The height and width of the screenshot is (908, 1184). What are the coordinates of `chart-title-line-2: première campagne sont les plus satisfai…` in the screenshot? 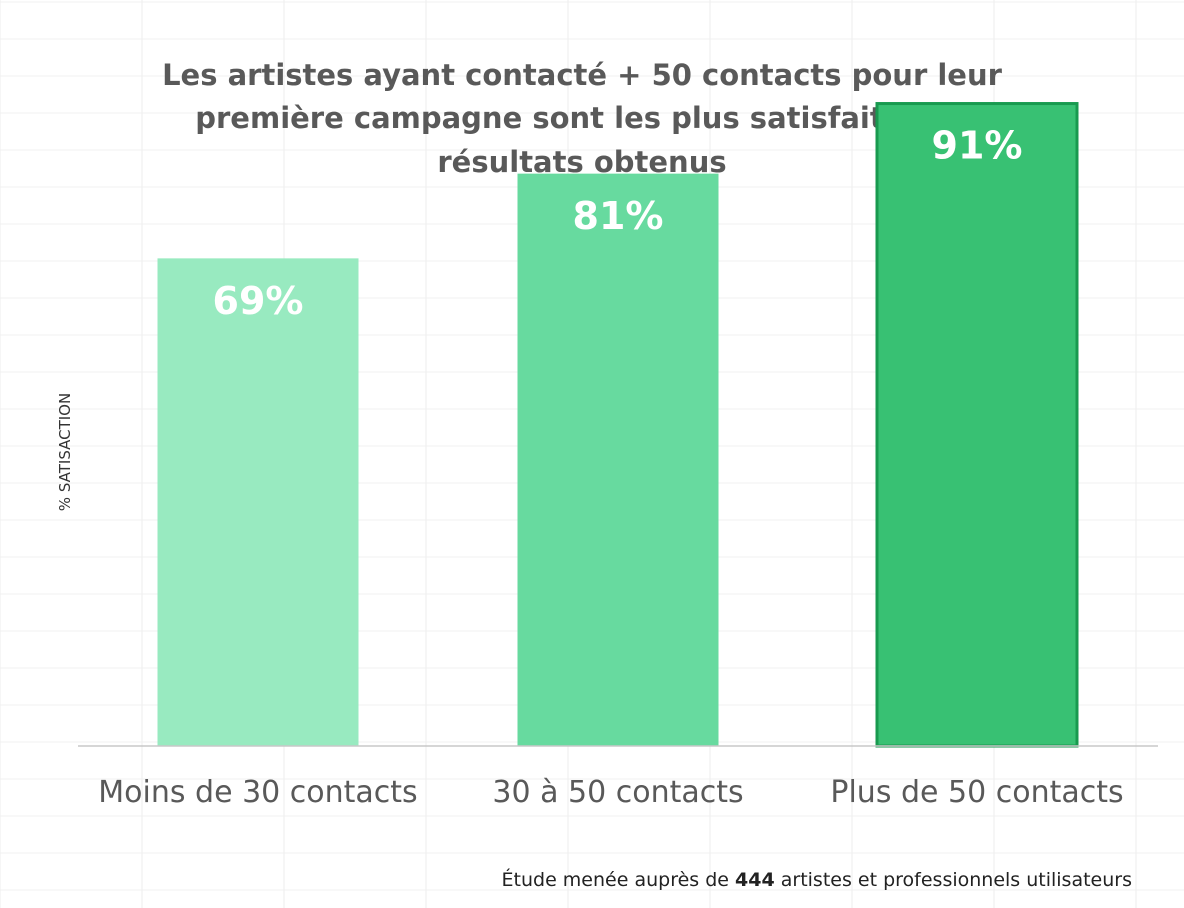 It's located at (581, 118).